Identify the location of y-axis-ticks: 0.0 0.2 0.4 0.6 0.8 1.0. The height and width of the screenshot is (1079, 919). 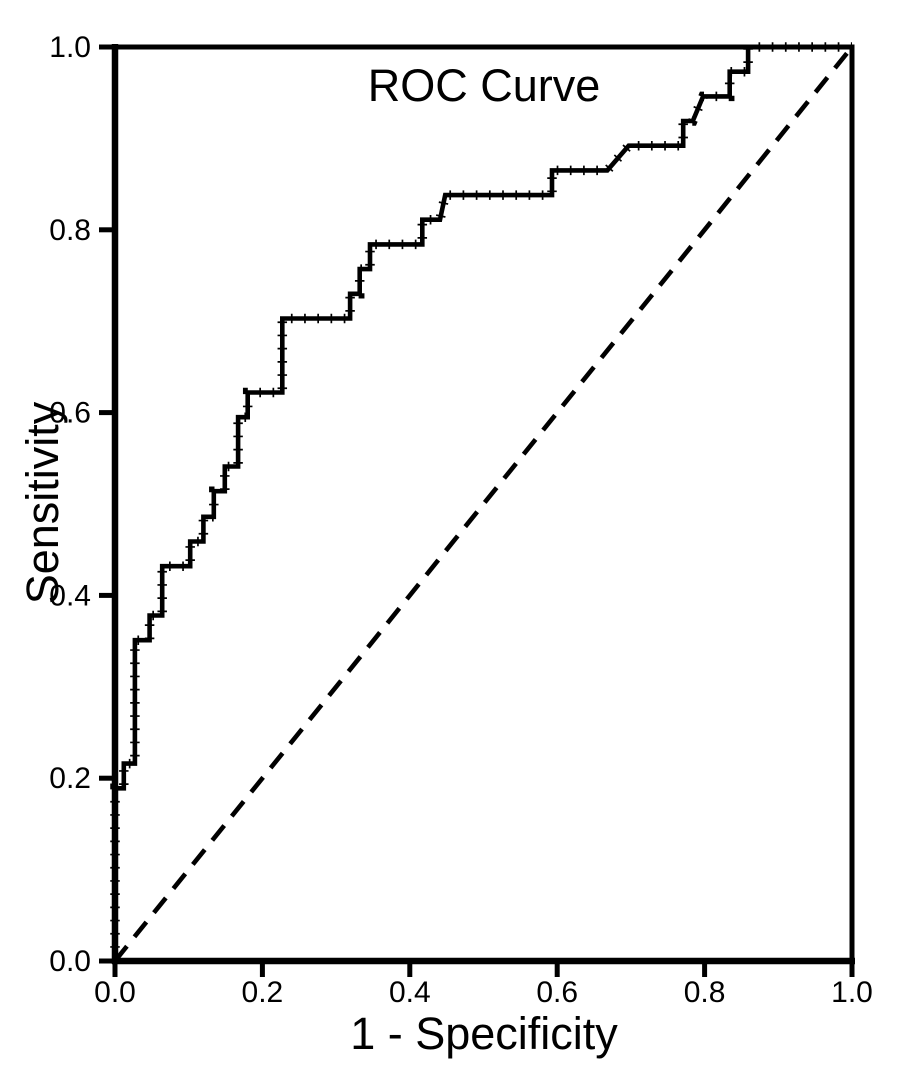
(80, 504).